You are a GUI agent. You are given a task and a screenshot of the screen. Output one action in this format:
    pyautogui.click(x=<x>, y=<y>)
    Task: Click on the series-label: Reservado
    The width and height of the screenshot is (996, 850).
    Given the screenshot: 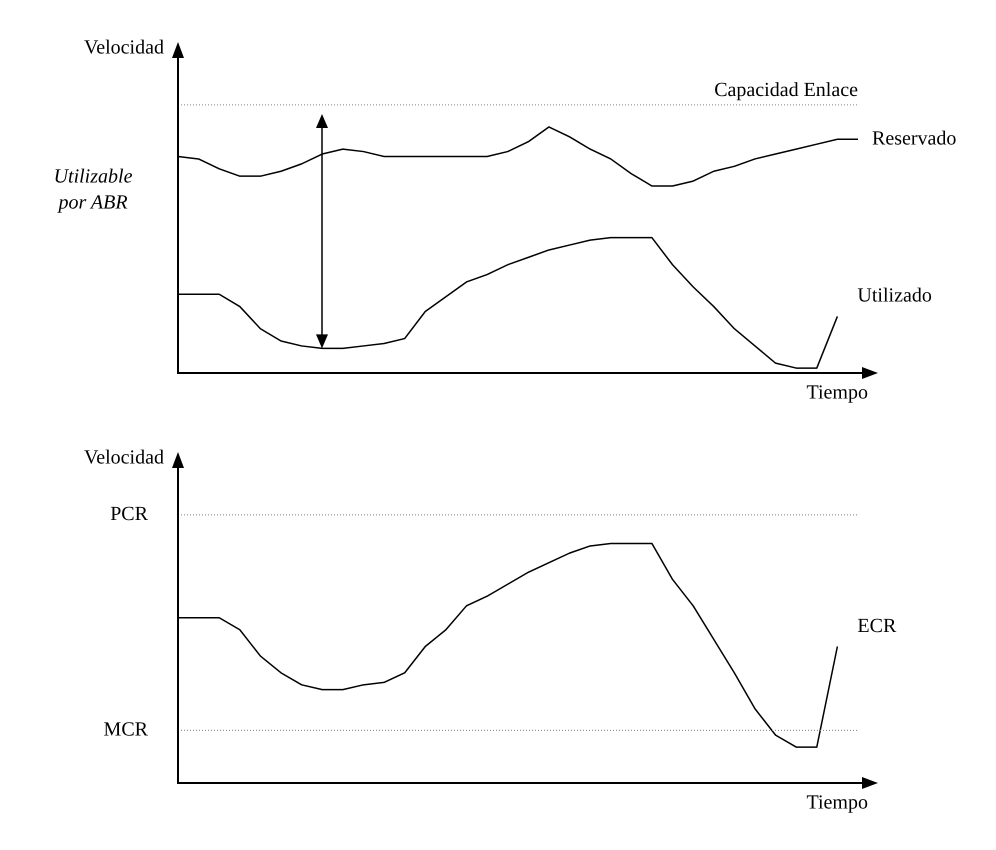 What is the action you would take?
    pyautogui.click(x=914, y=139)
    